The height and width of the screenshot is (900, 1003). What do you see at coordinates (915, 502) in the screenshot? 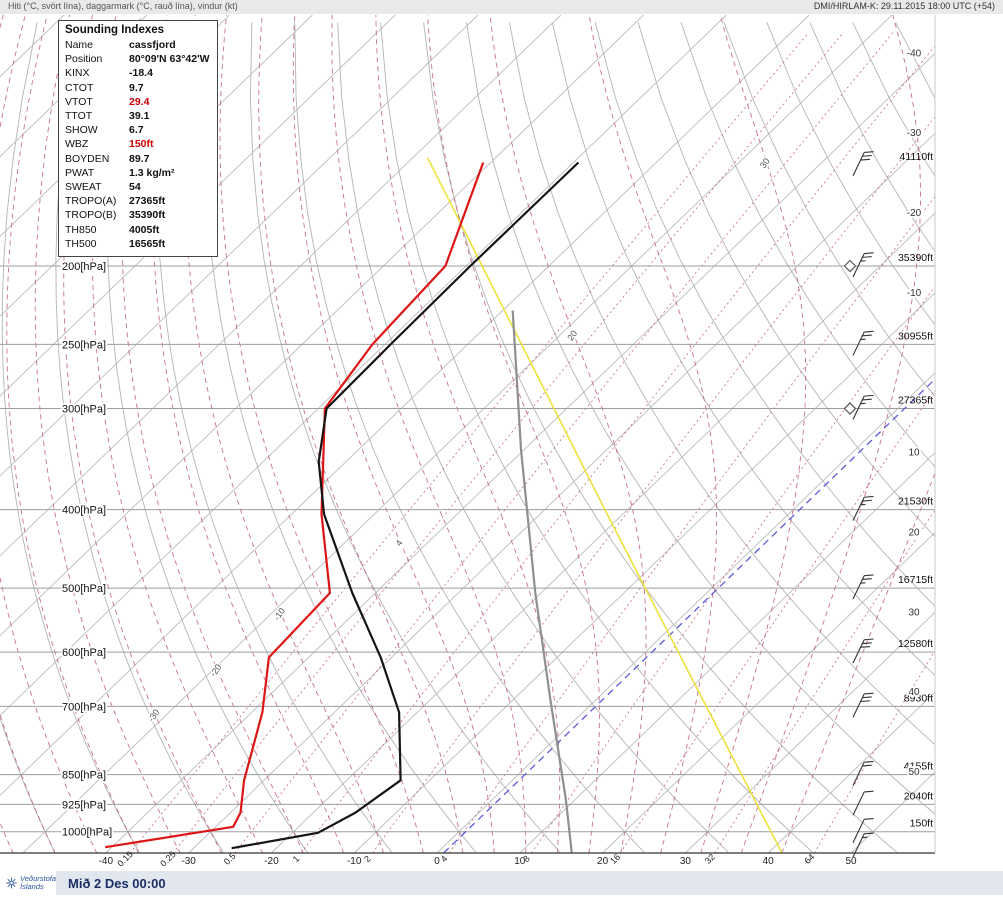
I see `altitude-label: 21530ft` at bounding box center [915, 502].